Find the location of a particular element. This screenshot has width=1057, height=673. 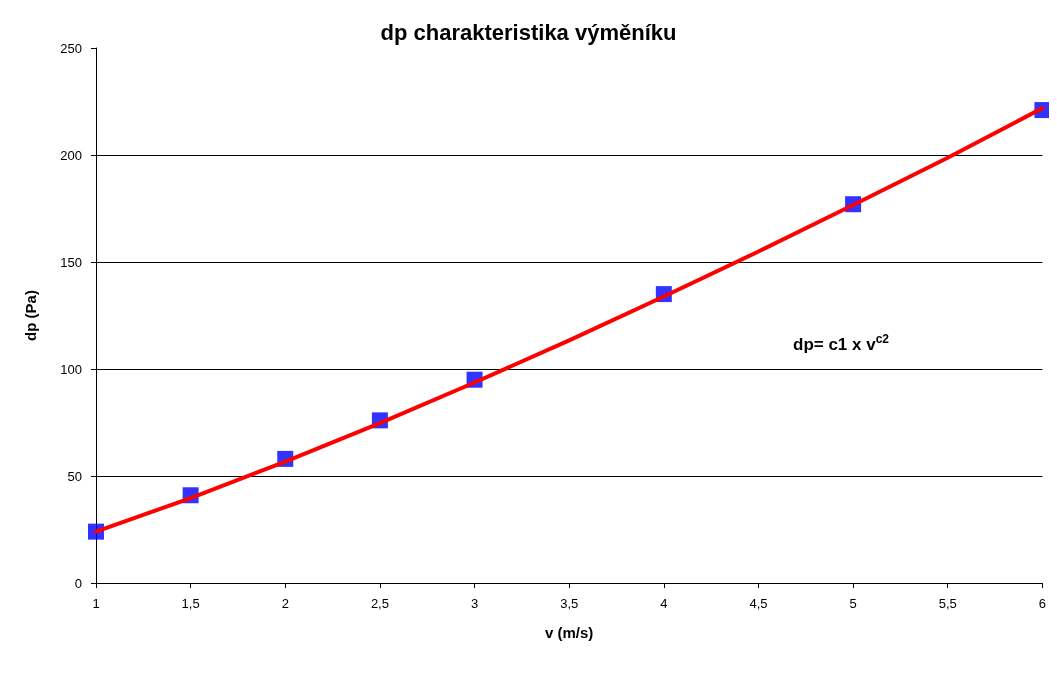

x-tick-label: 5 is located at coordinates (853, 603).